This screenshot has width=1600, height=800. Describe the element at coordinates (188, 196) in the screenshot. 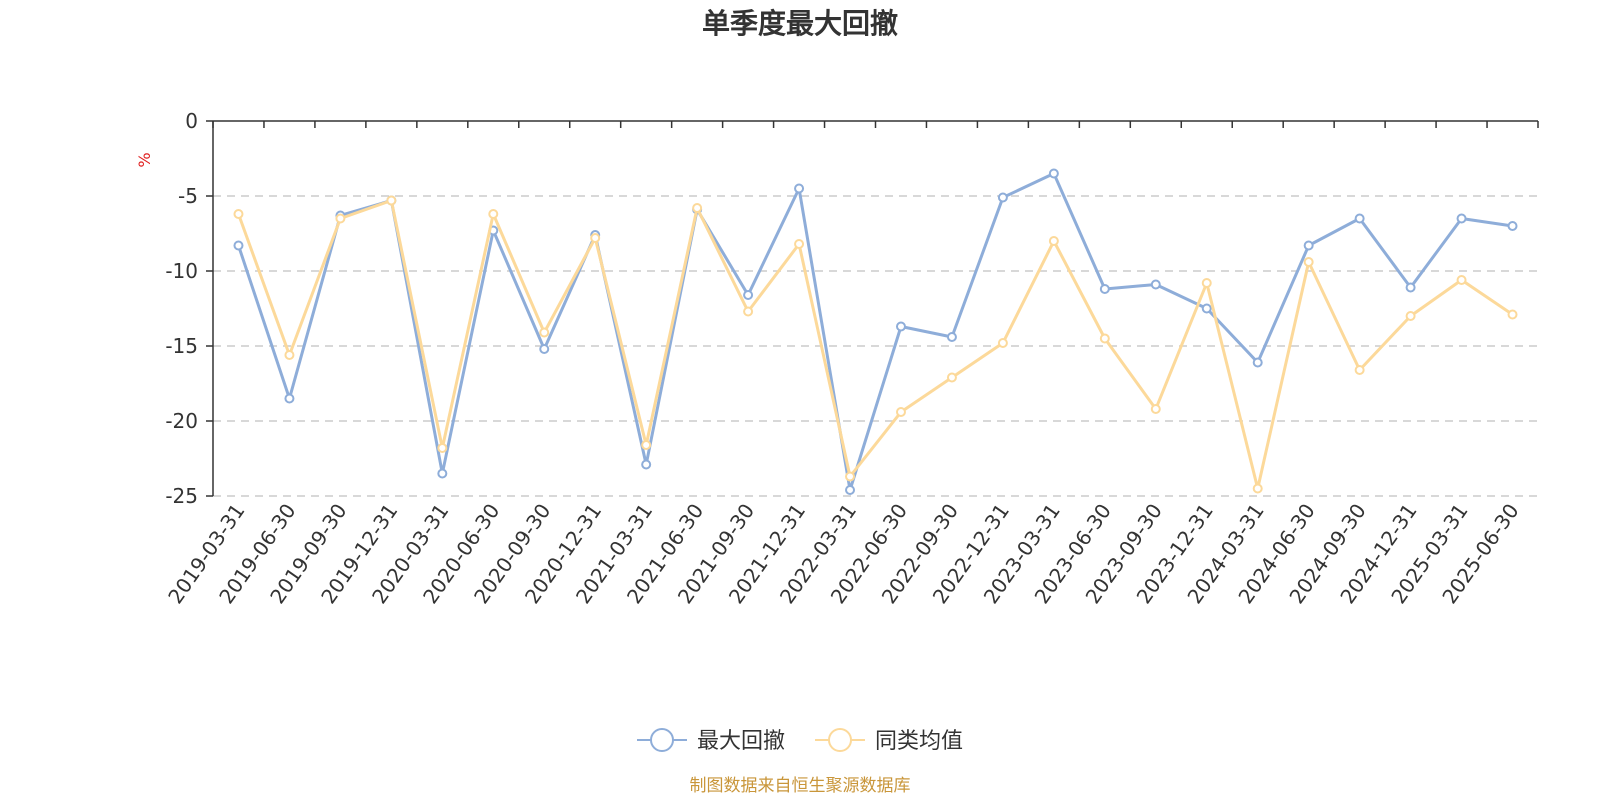

I see `y-tick-label: -5` at that location.